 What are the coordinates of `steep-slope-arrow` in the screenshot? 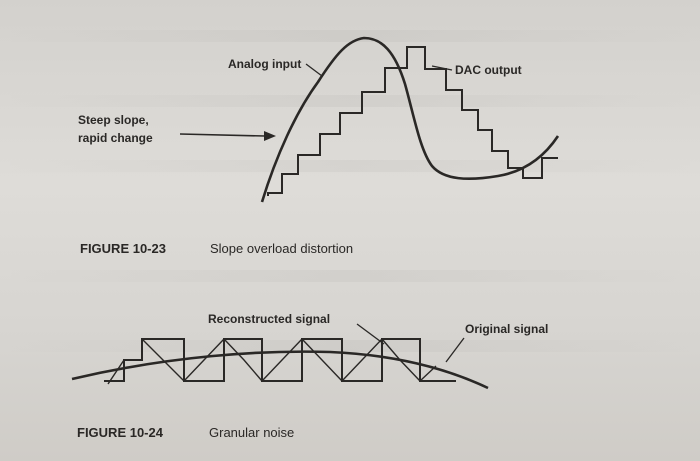 It's located at (222, 135).